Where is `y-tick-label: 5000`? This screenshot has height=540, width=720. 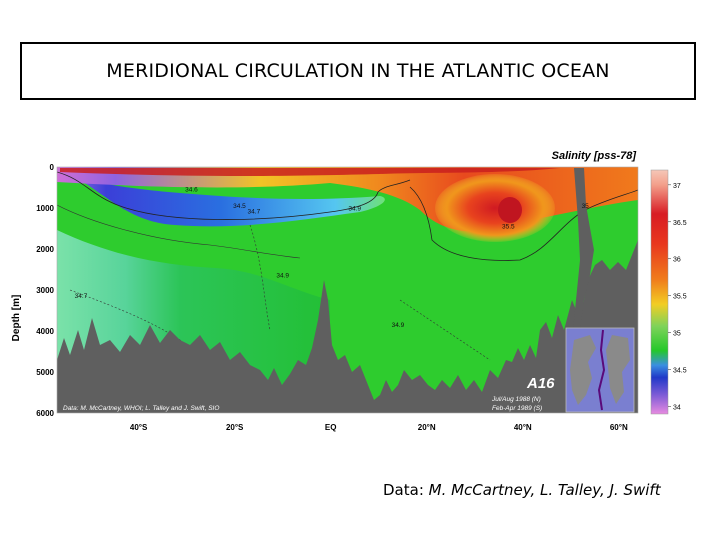 y-tick-label: 5000 is located at coordinates (45, 372).